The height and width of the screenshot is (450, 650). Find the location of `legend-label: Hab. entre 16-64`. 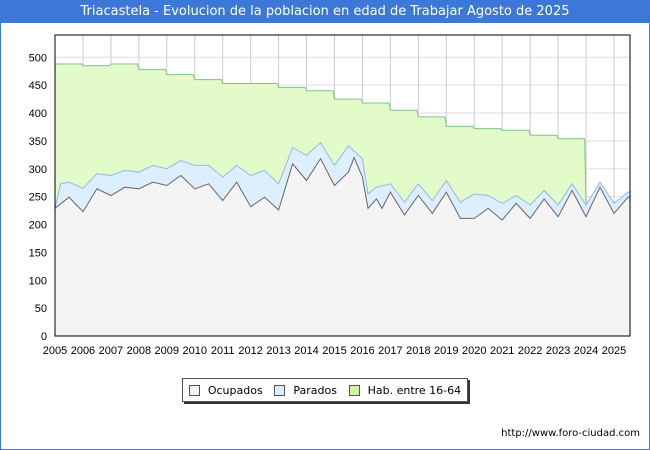

legend-label: Hab. entre 16-64 is located at coordinates (414, 390).